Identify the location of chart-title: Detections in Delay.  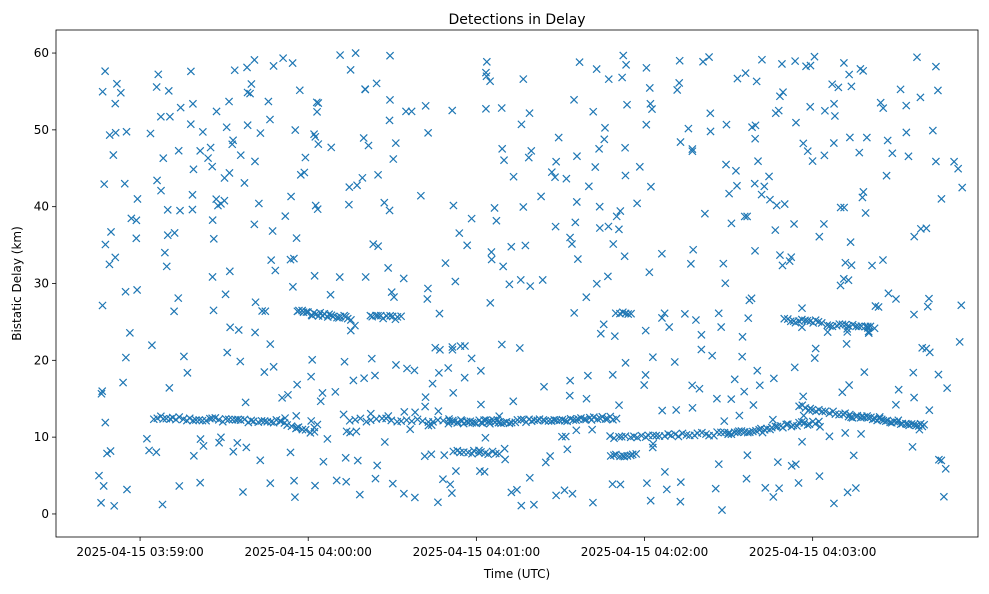
(516, 20).